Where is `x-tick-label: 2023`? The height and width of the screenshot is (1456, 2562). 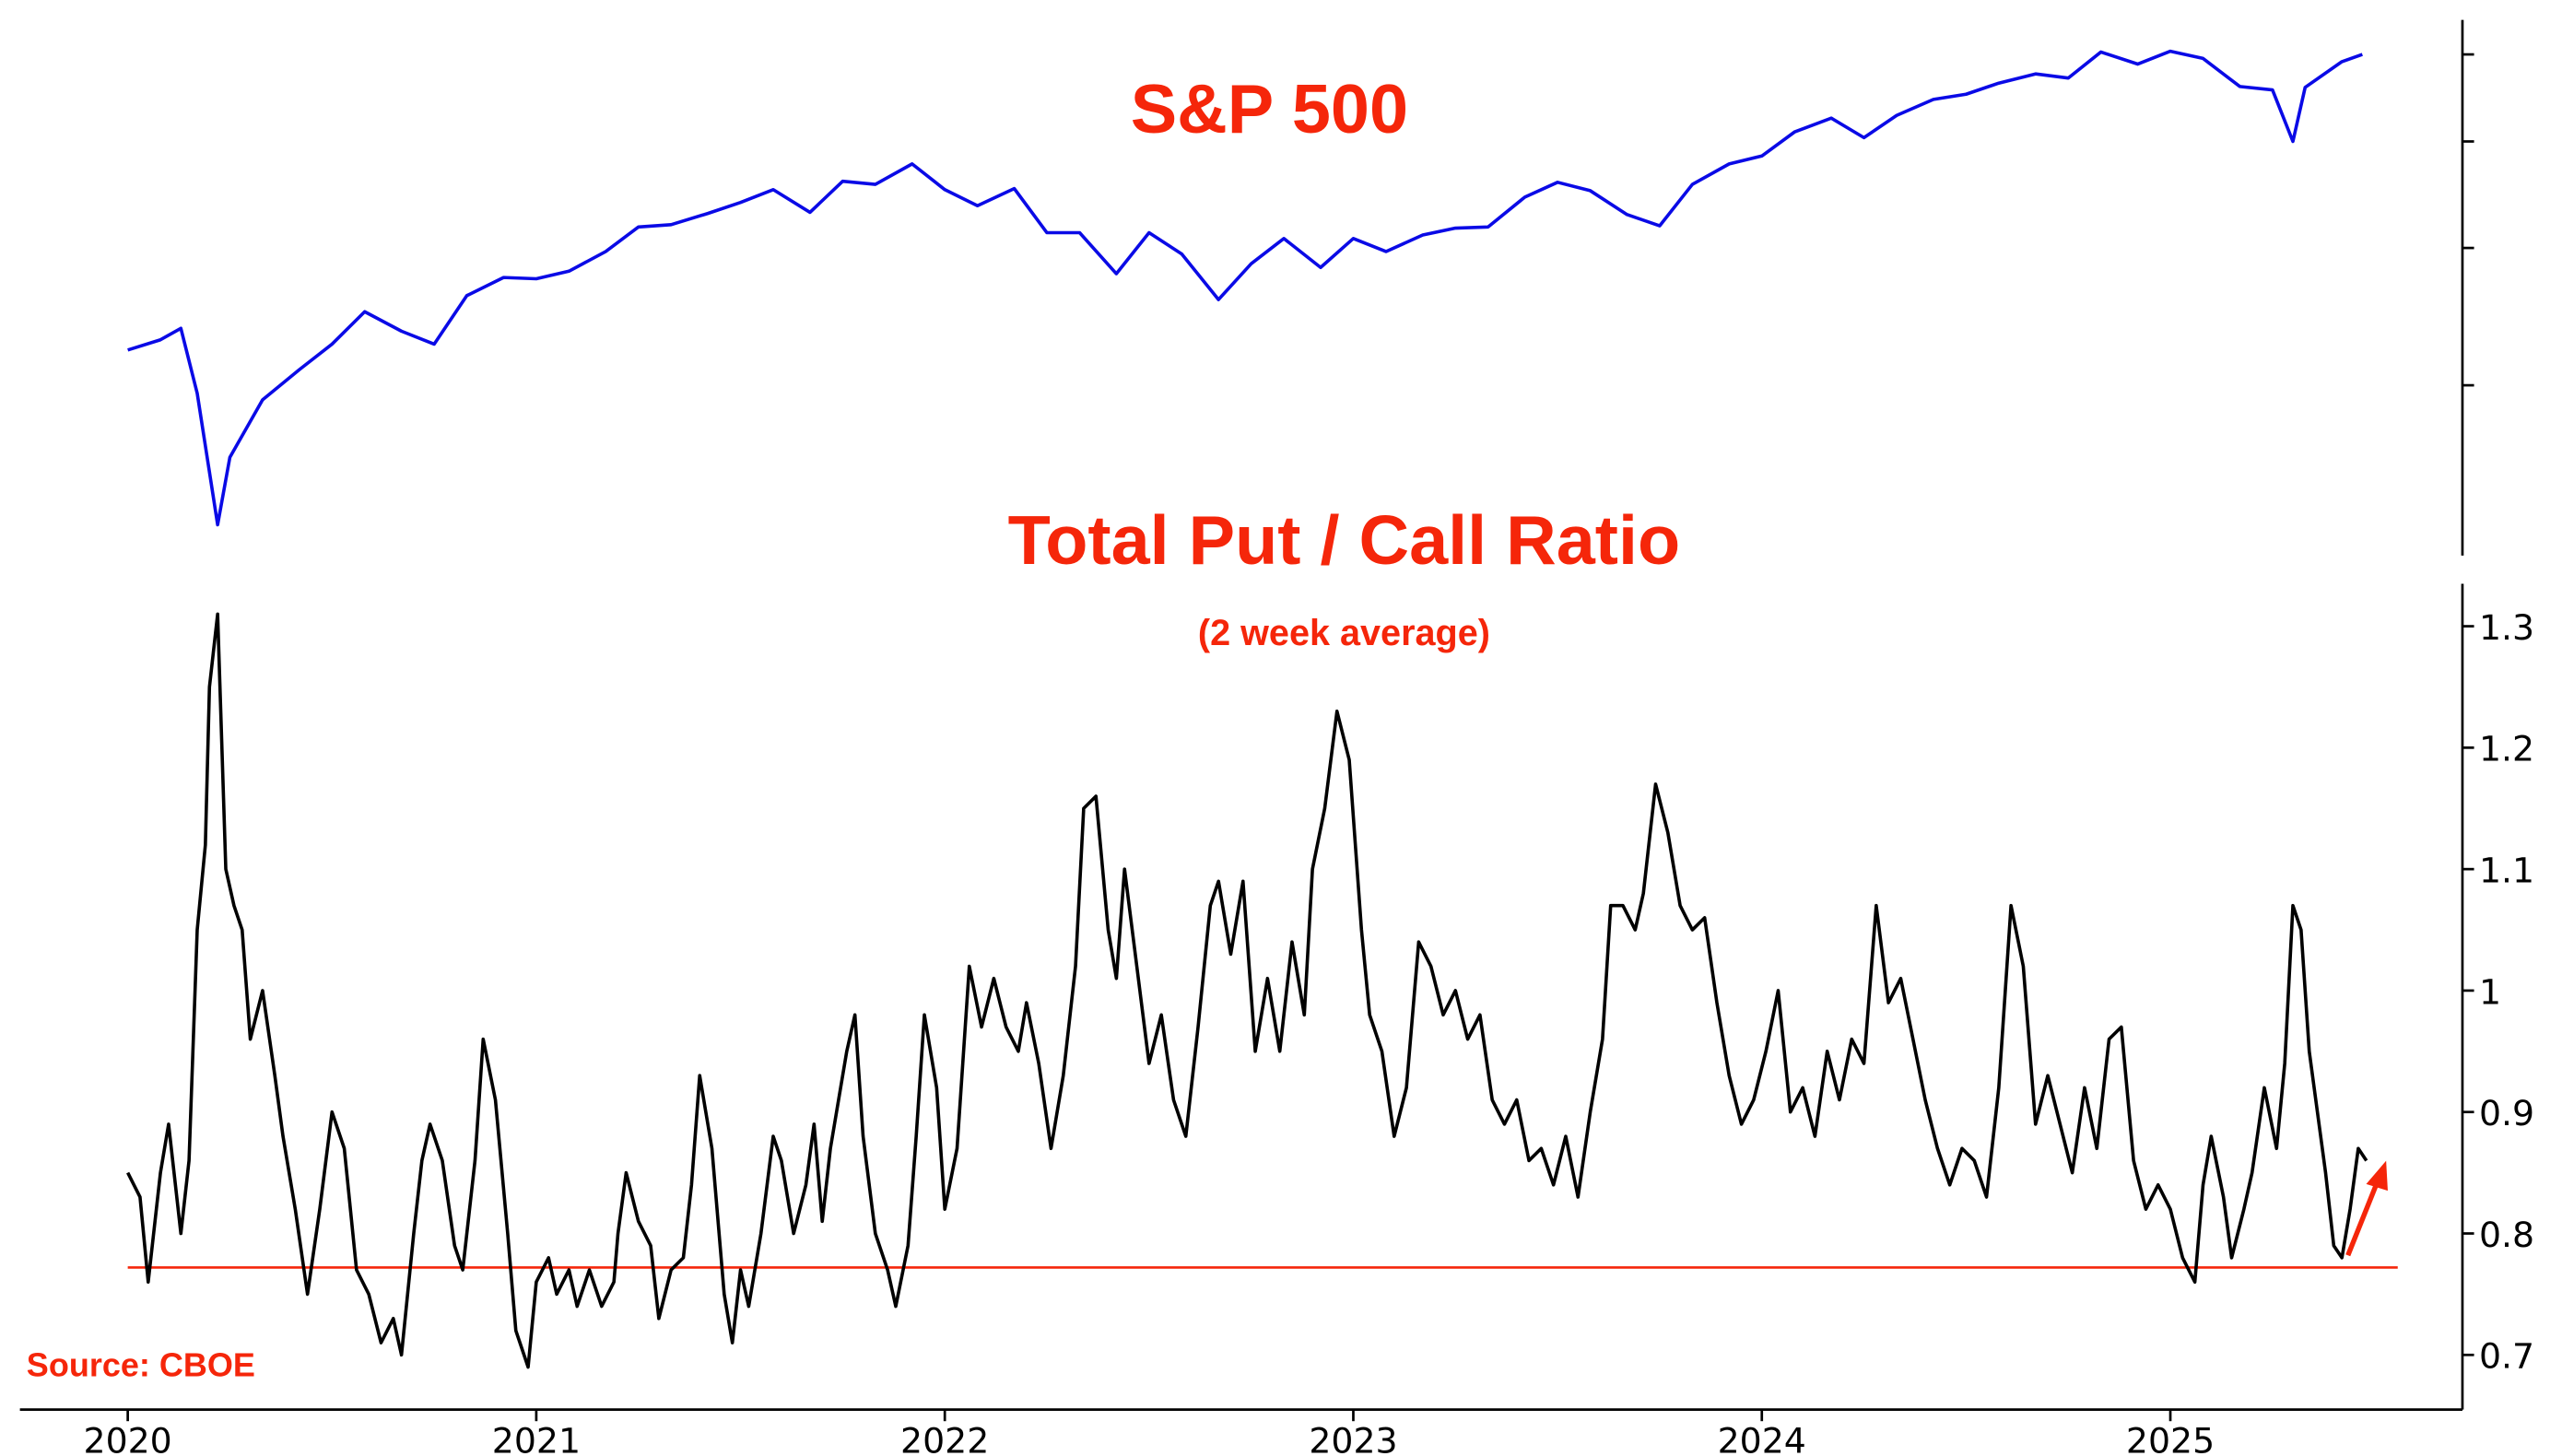
x-tick-label: 2023 is located at coordinates (1353, 1438).